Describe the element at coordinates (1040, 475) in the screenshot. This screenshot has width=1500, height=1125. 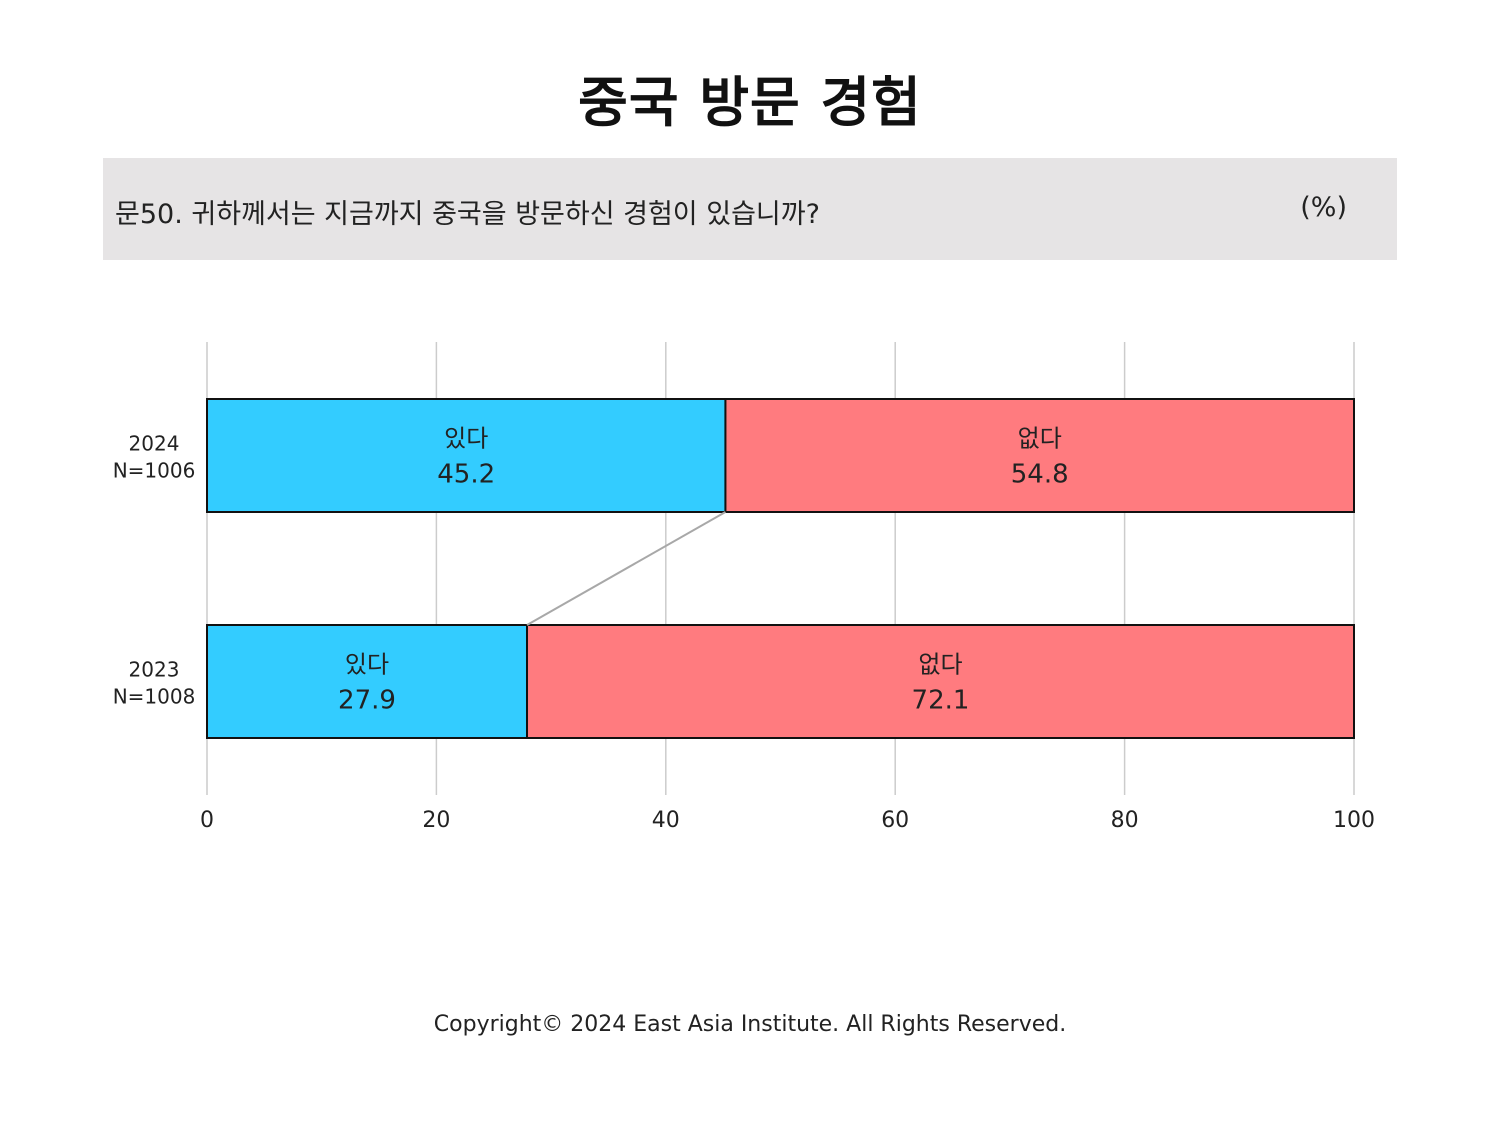
I see `data-label: 54.8` at that location.